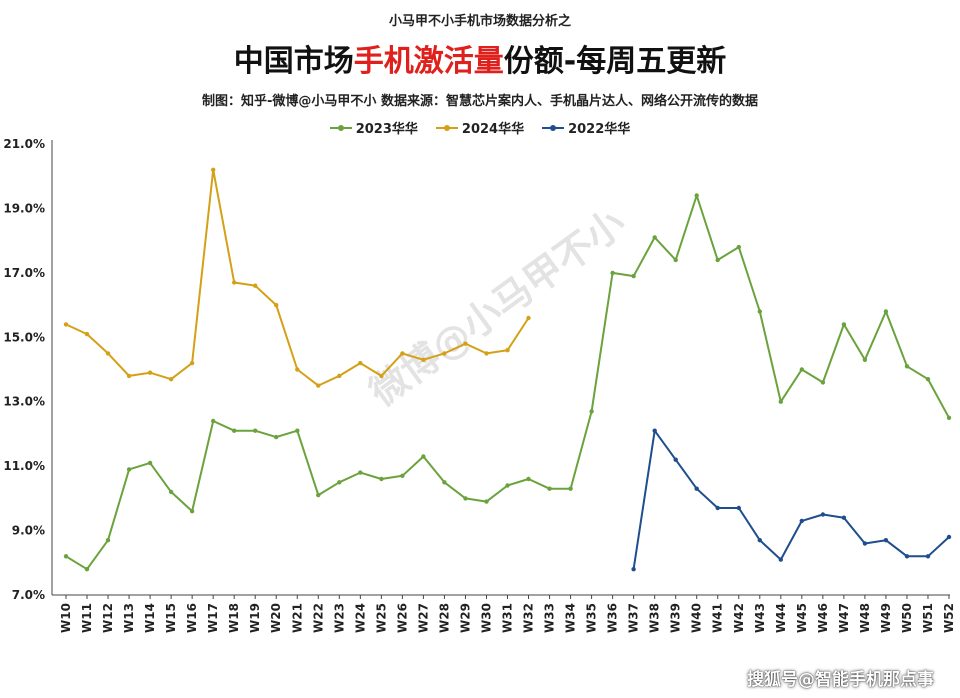  I want to click on series-line, so click(791, 499).